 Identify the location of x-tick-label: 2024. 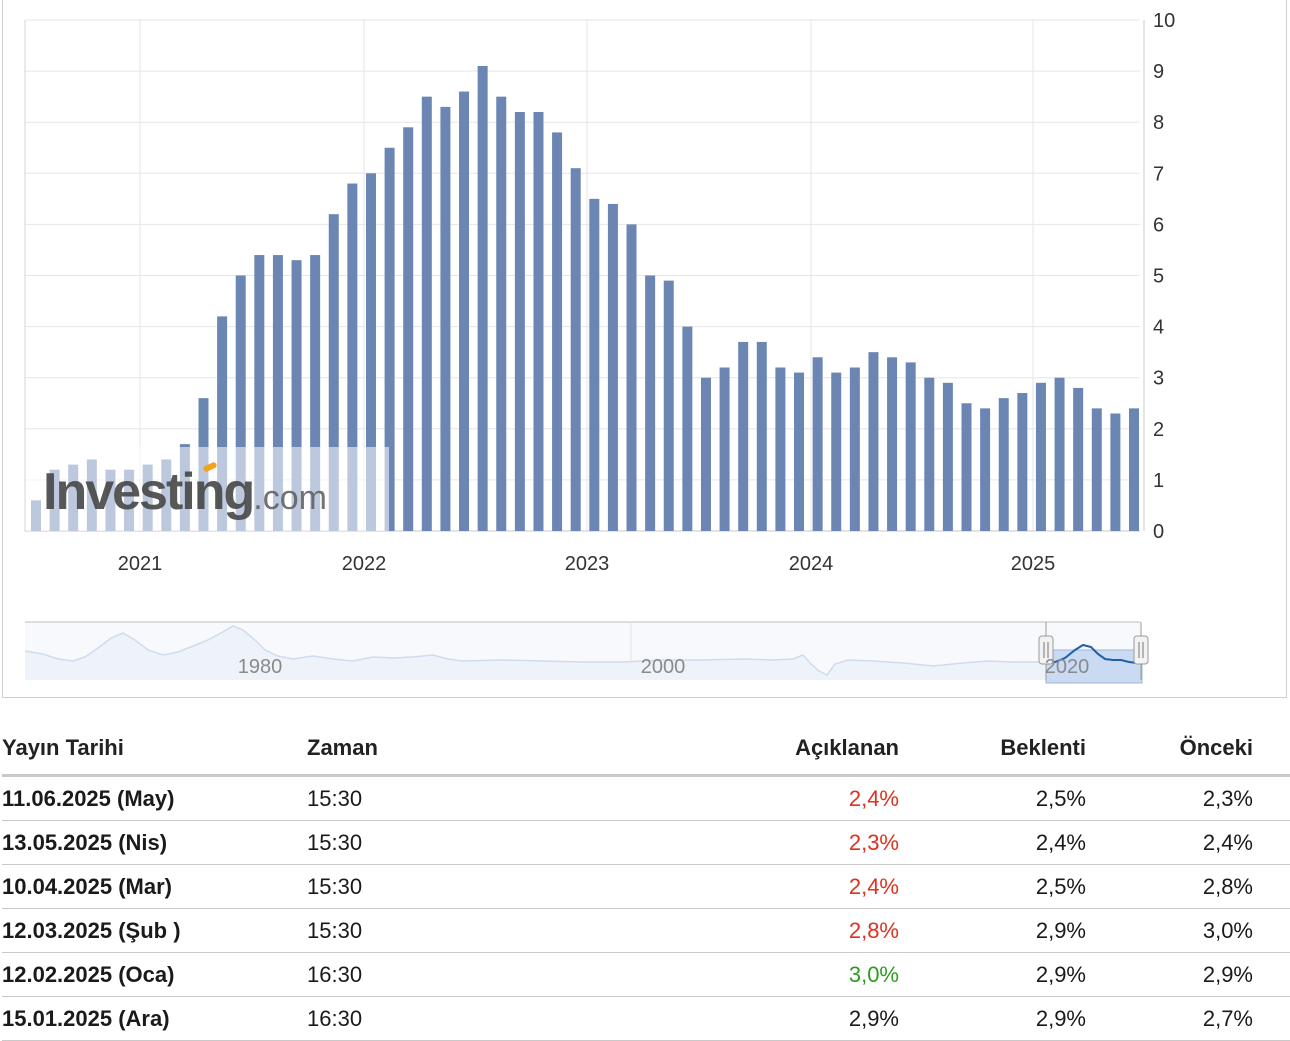
(811, 564).